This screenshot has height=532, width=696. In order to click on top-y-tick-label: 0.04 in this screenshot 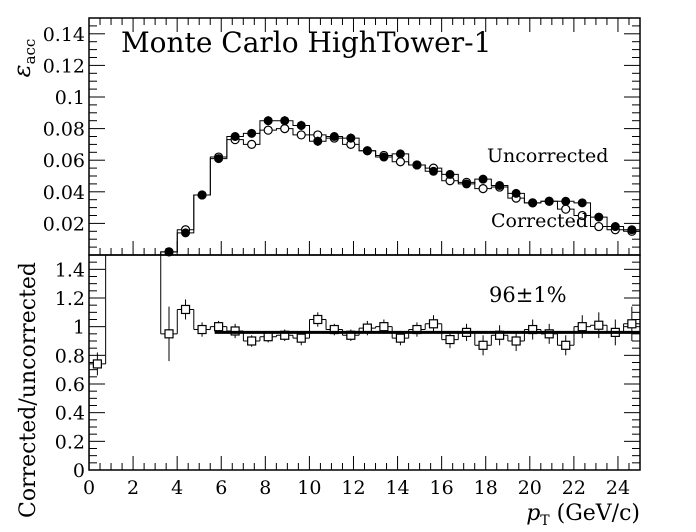, I will do `click(64, 193)`.